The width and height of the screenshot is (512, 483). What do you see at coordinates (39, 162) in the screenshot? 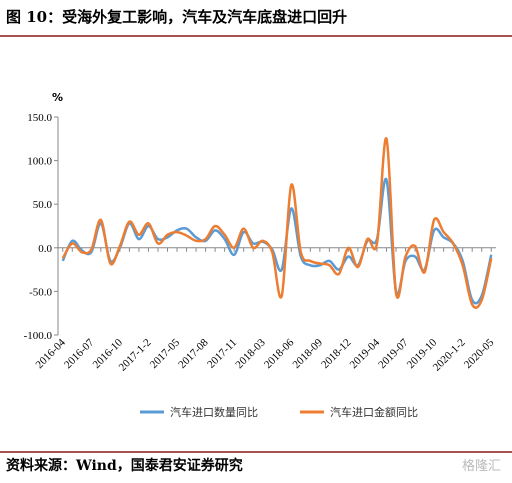
I see `y-tick-label: 100.0` at bounding box center [39, 162].